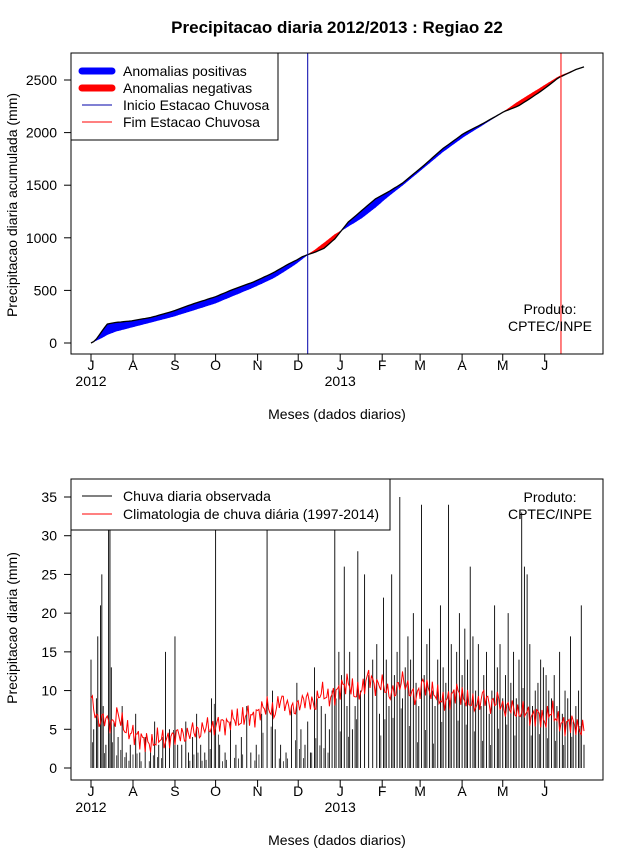 The image size is (640, 850). I want to click on daily-y-tick-label: 10, so click(49, 691).